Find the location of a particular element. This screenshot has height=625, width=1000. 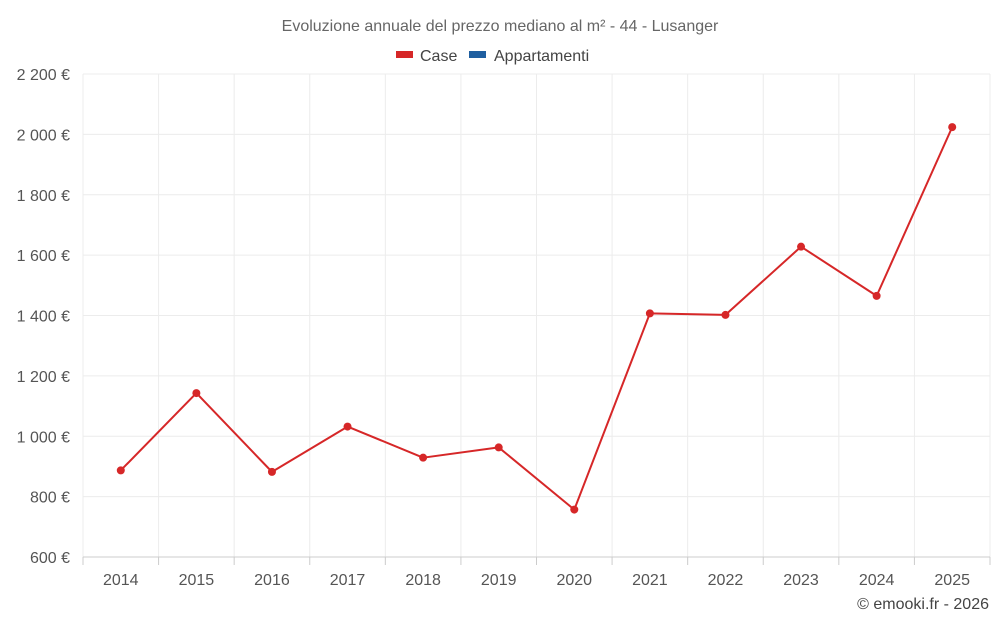

legend-item-appartamenti: Appartamenti is located at coordinates (529, 56).